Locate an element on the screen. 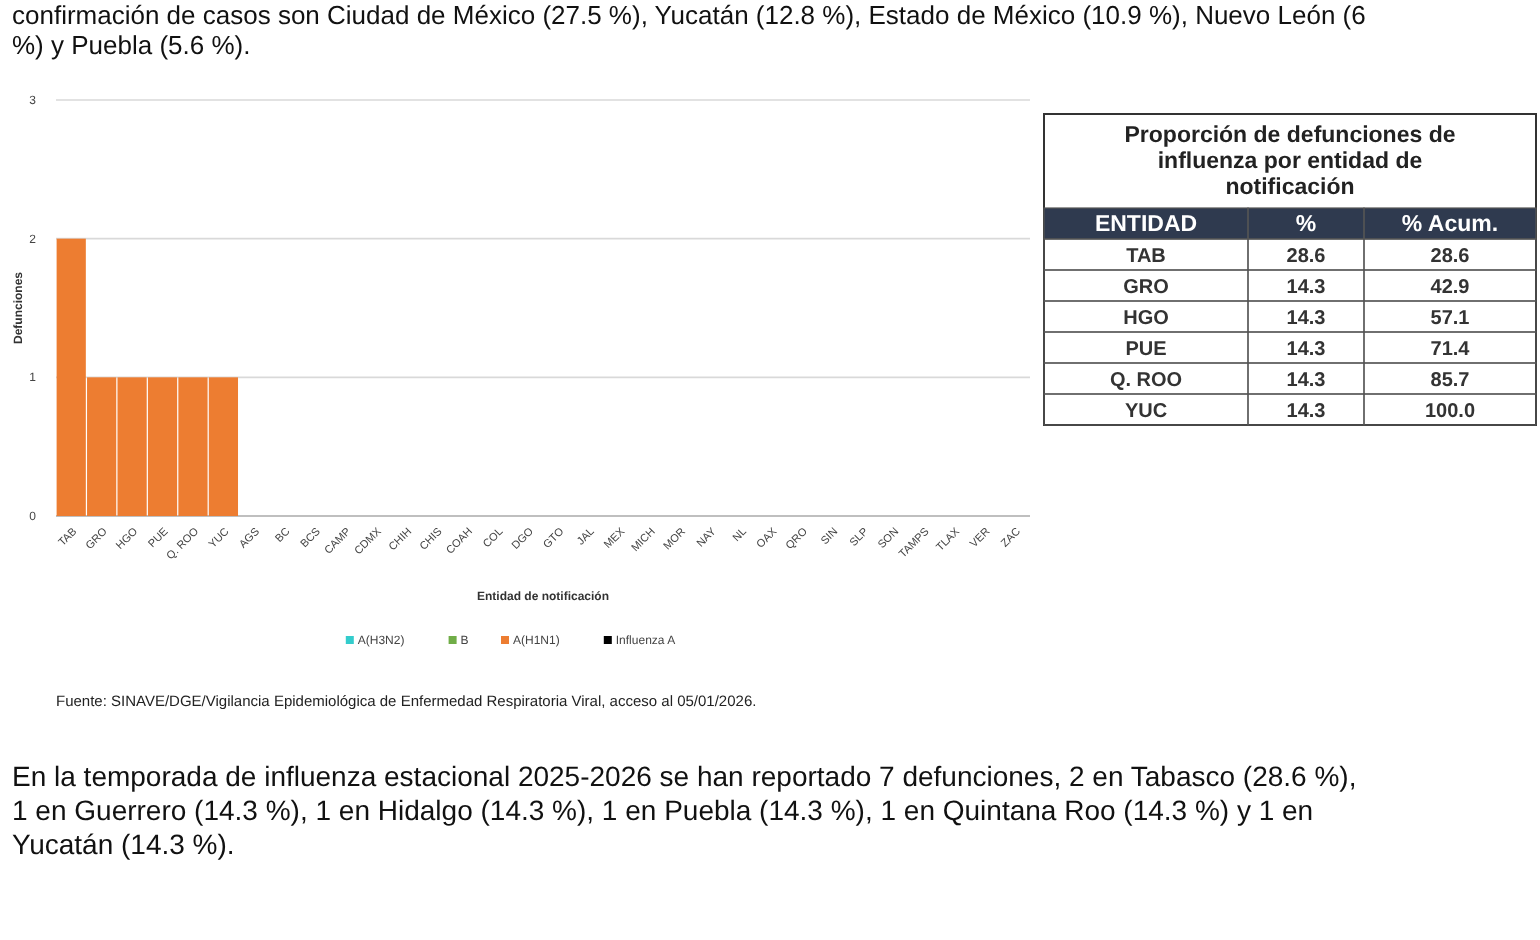 This screenshot has width=1540, height=940. text: 85.7 is located at coordinates (1450, 381).